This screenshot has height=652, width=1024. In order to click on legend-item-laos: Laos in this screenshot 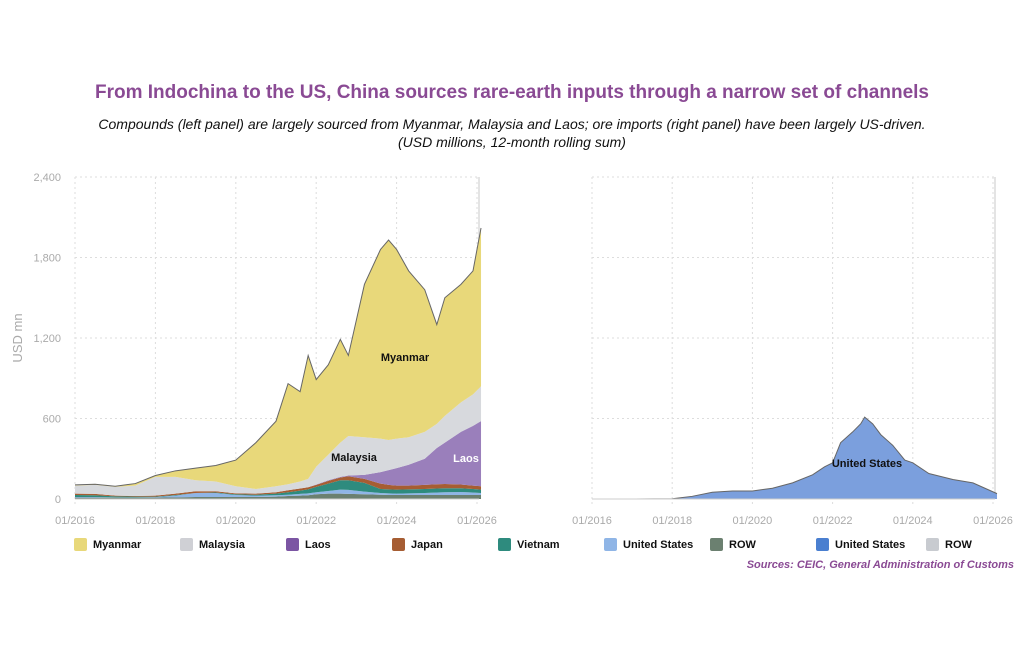, I will do `click(339, 544)`.